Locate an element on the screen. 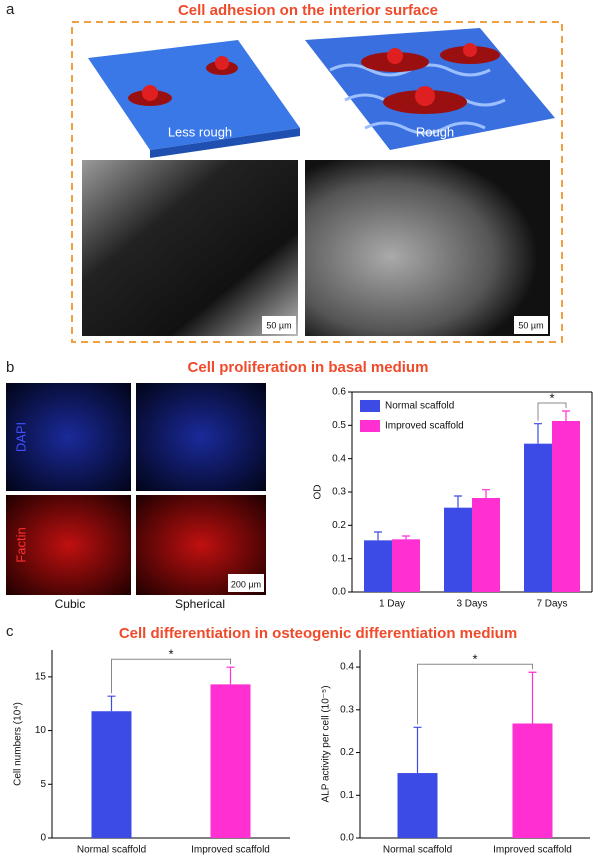 The image size is (600, 860). legend-label: Normal scaffold is located at coordinates (419, 406).